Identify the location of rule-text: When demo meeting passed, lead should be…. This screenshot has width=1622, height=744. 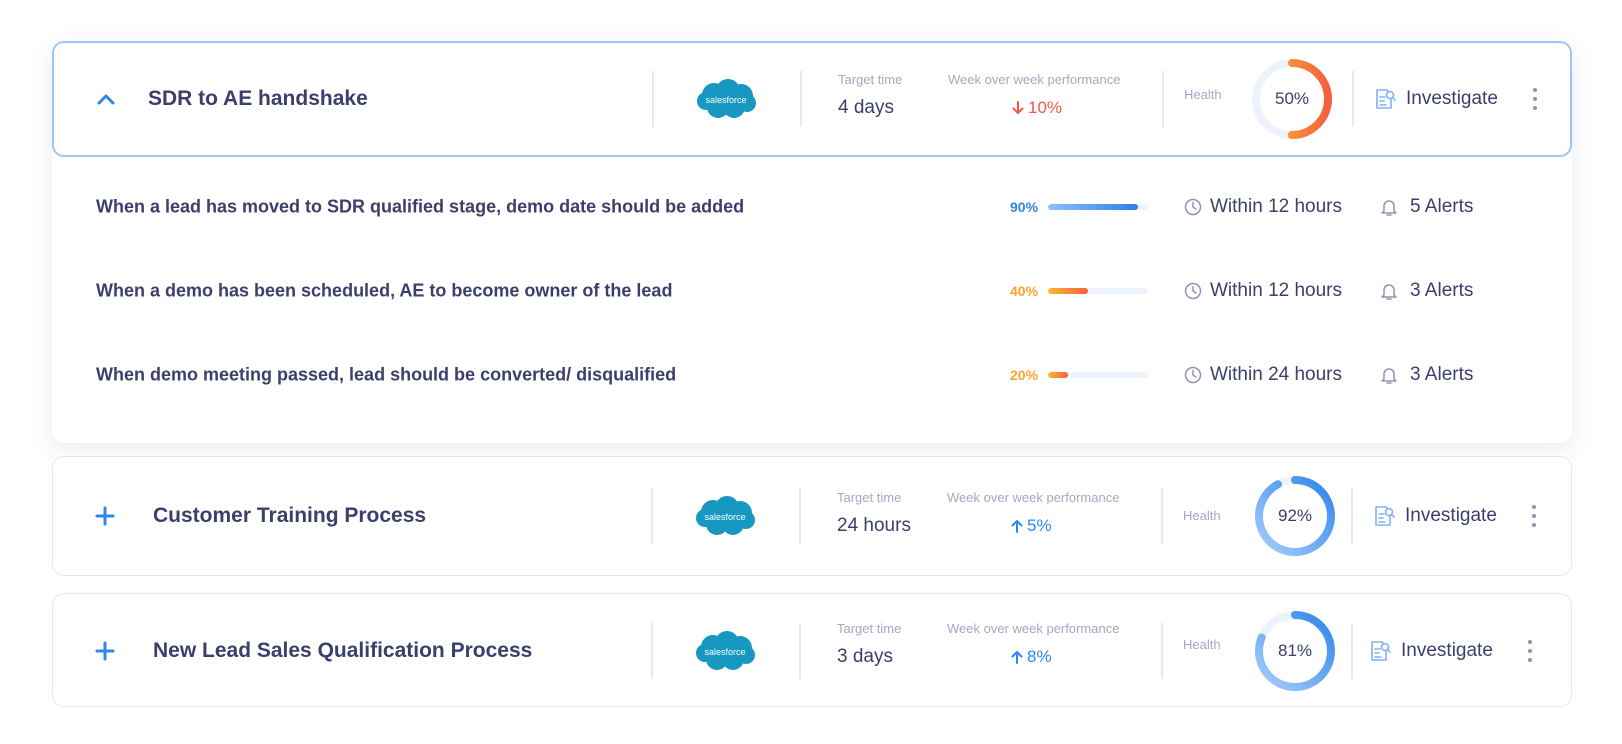
(386, 374).